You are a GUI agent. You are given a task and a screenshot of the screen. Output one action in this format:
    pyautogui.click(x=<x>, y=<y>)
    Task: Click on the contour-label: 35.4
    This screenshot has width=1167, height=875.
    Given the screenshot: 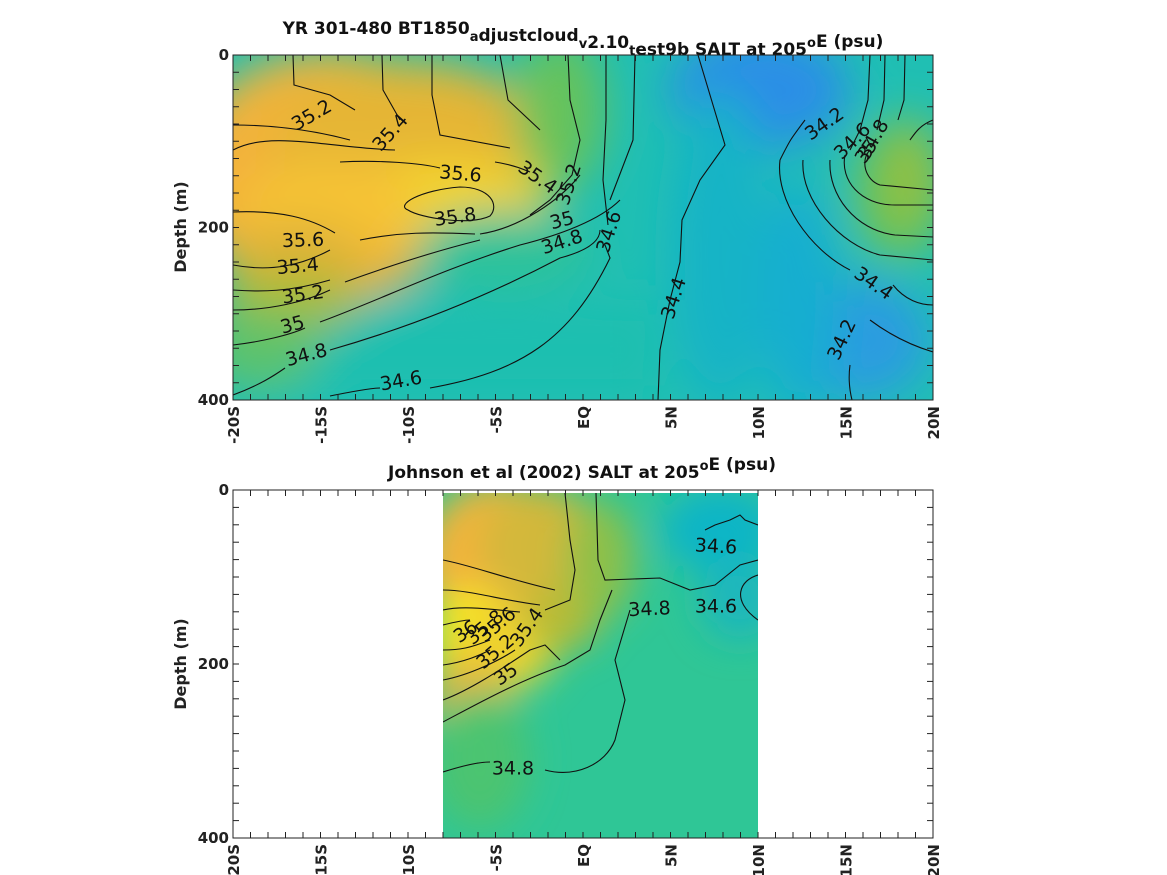 What is the action you would take?
    pyautogui.click(x=298, y=267)
    